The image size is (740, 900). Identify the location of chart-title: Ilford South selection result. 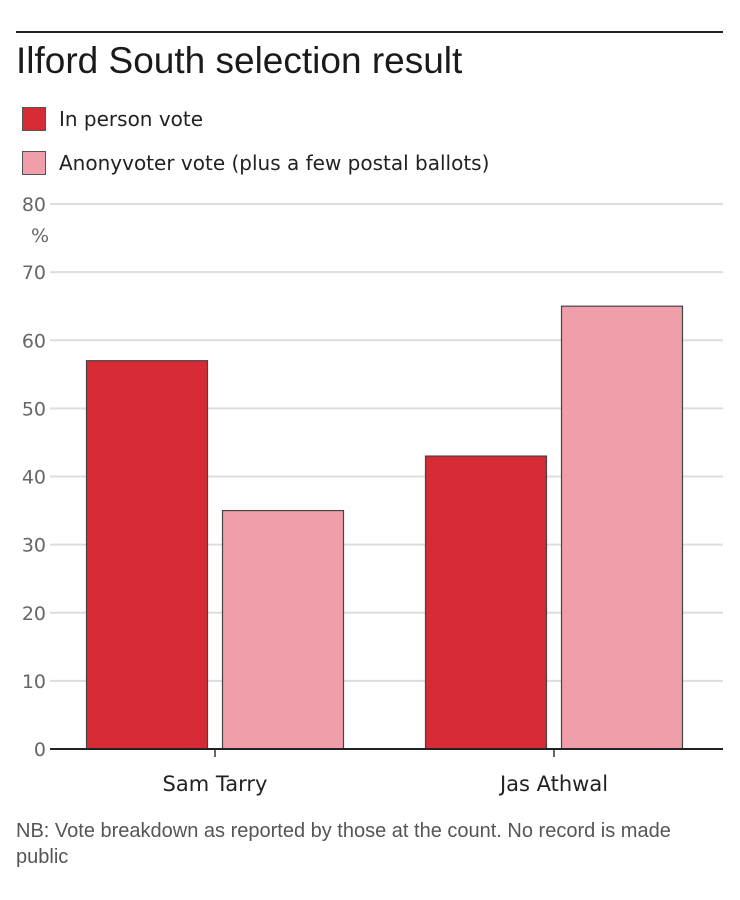
(239, 60).